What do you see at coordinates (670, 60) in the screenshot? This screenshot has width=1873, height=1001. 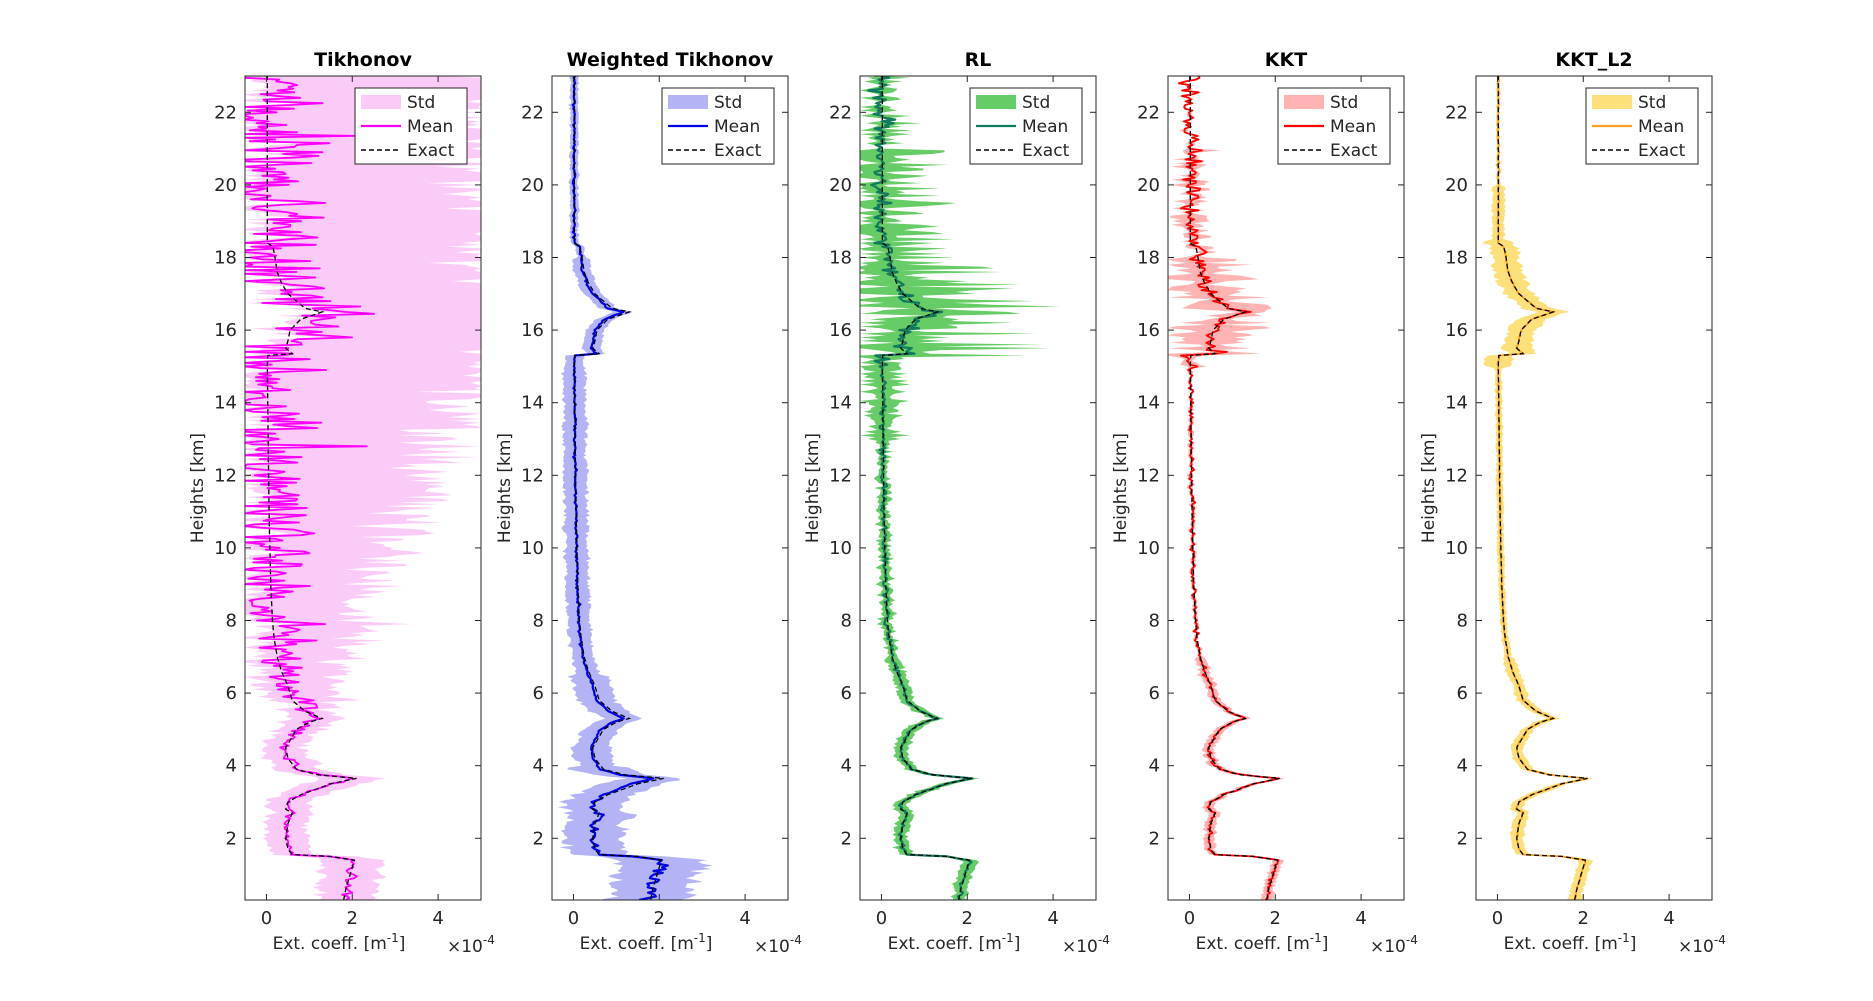 I see `panel-title: Weighted Tikhonov` at bounding box center [670, 60].